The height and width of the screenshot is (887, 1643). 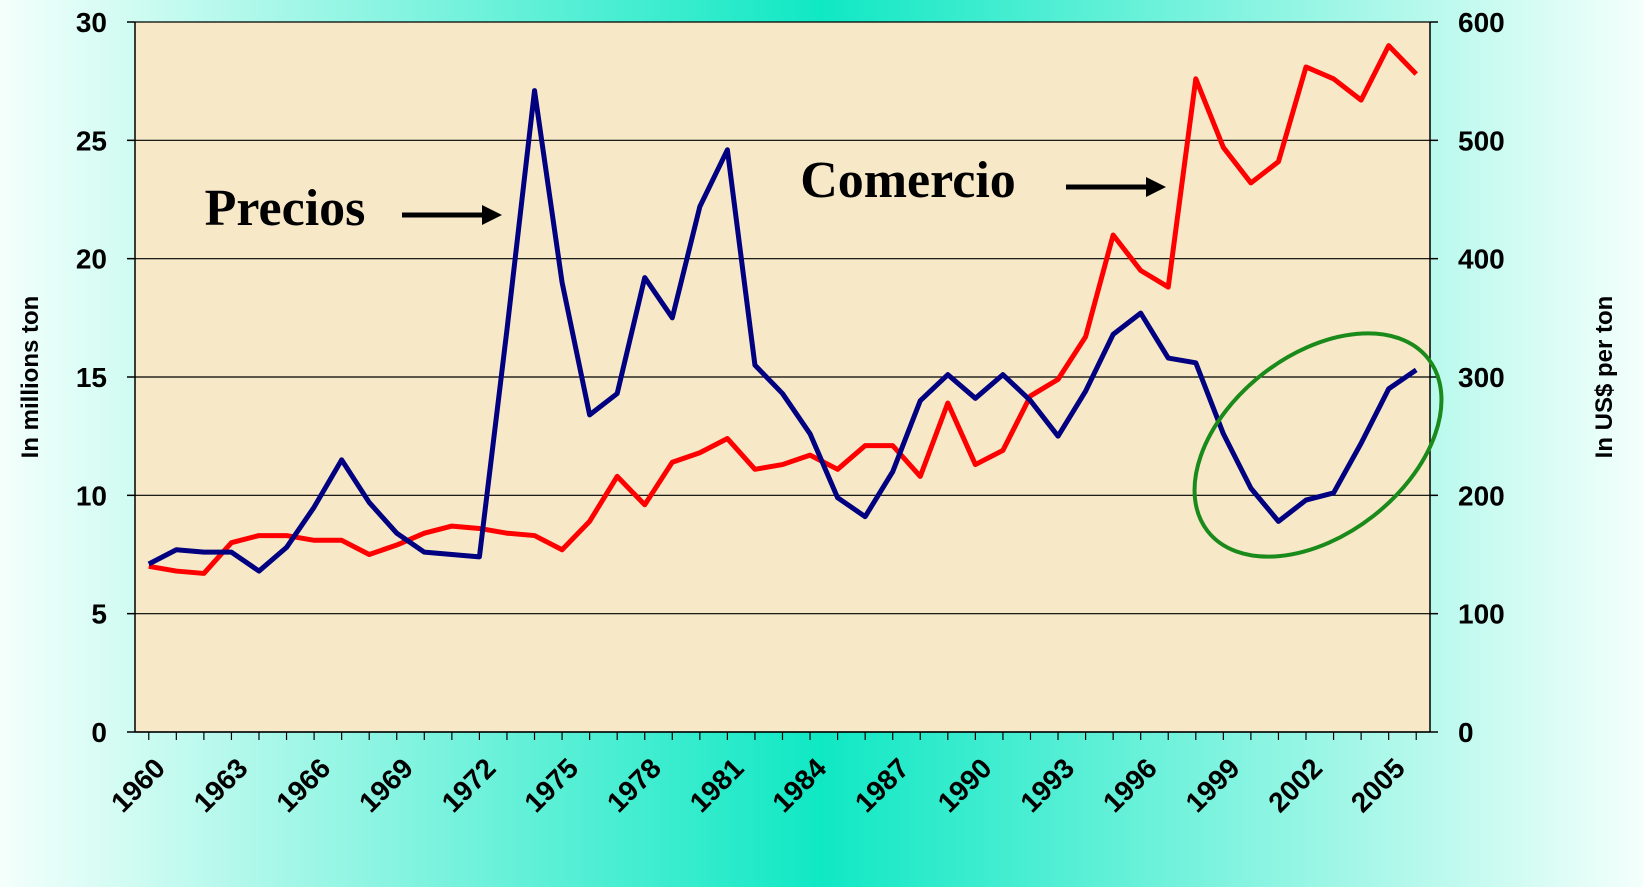 What do you see at coordinates (1481, 614) in the screenshot?
I see `y2-tick-label: 100` at bounding box center [1481, 614].